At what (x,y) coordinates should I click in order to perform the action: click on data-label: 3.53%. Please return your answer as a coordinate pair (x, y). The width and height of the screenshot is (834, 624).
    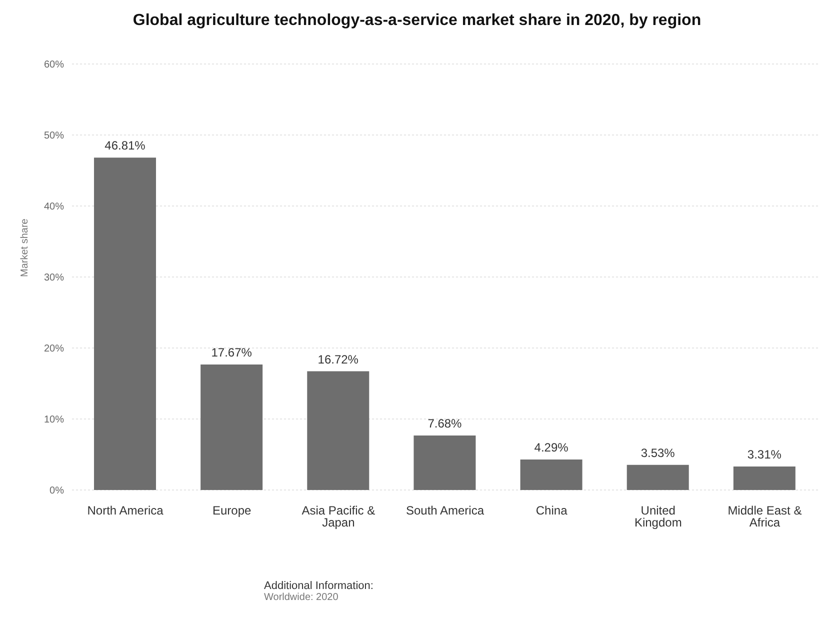
    Looking at the image, I should click on (658, 453).